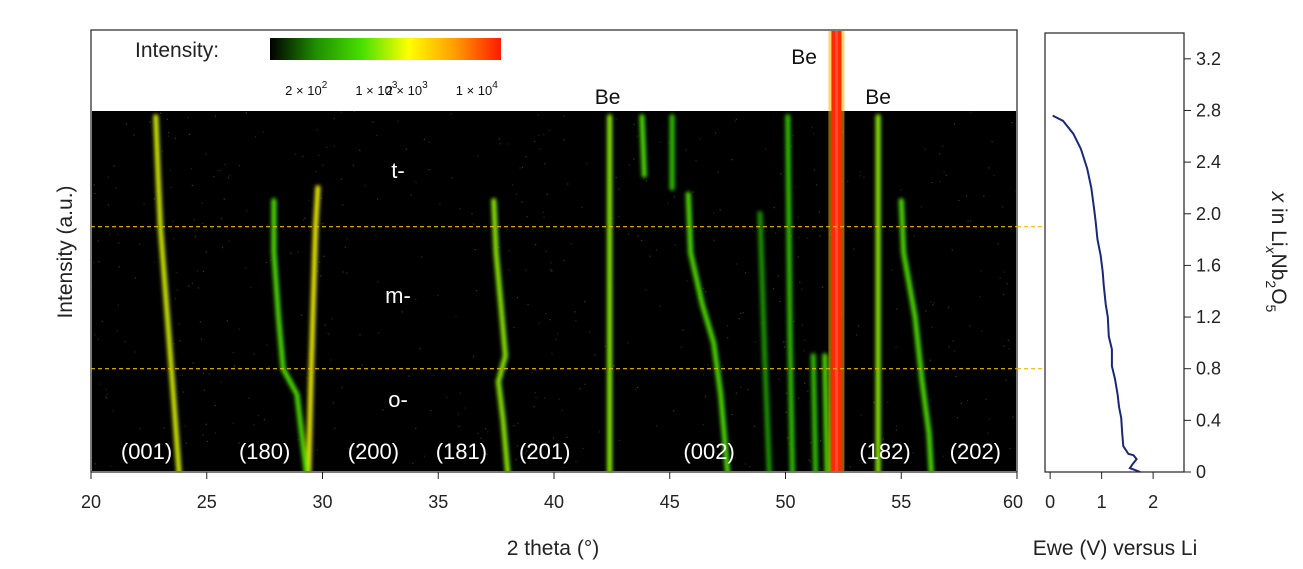 This screenshot has height=569, width=1303. What do you see at coordinates (553, 548) in the screenshot?
I see `main-x-label: 2 theta (°)` at bounding box center [553, 548].